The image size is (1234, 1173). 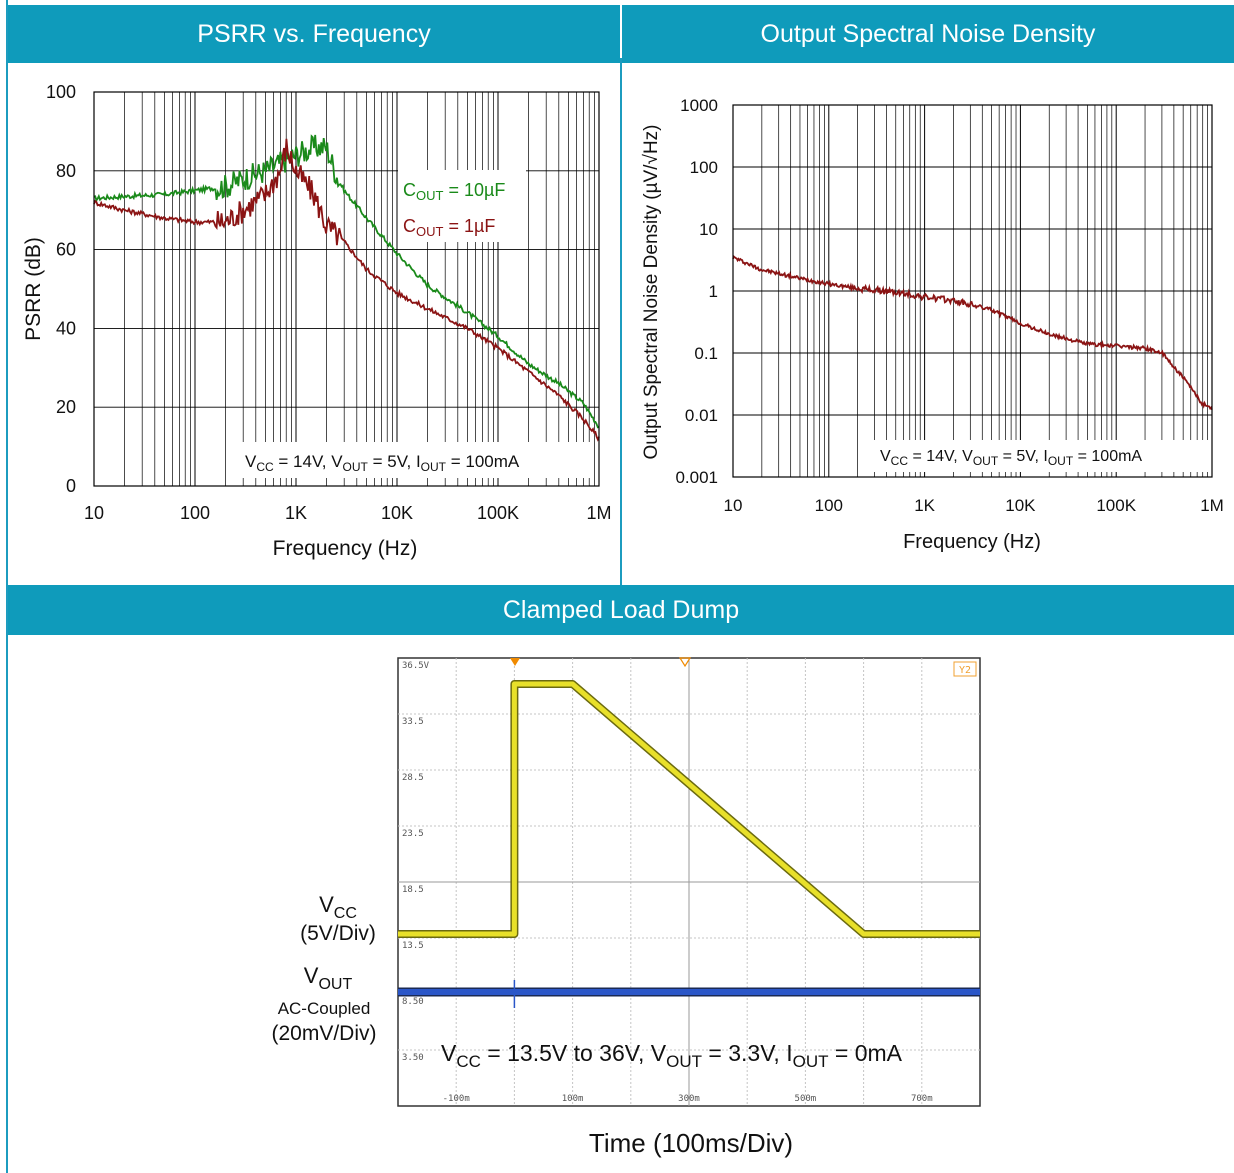 What do you see at coordinates (324, 1008) in the screenshot?
I see `vout-coupling-label: AC-Coupled` at bounding box center [324, 1008].